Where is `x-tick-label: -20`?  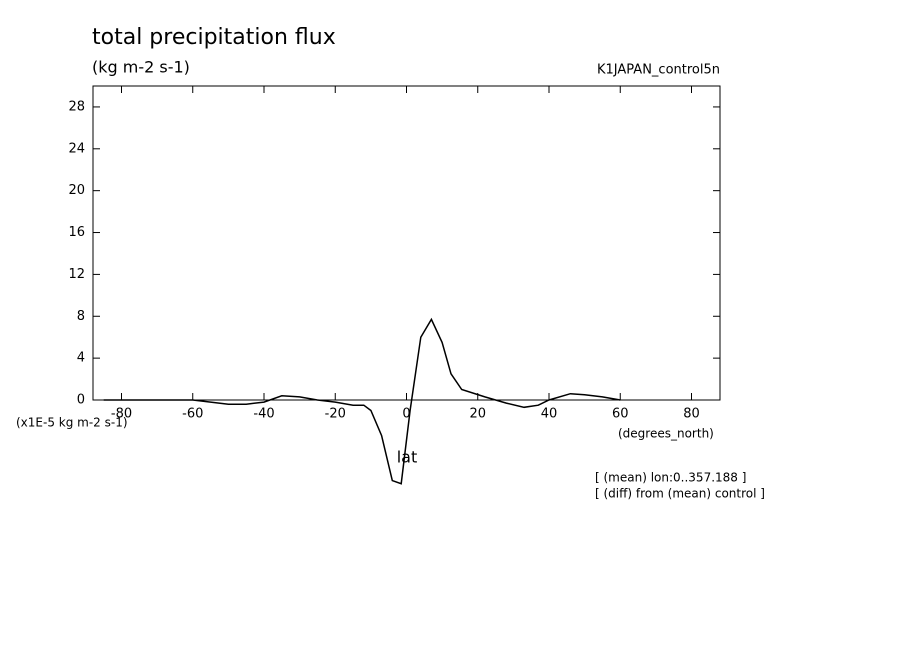 x-tick-label: -20 is located at coordinates (335, 414).